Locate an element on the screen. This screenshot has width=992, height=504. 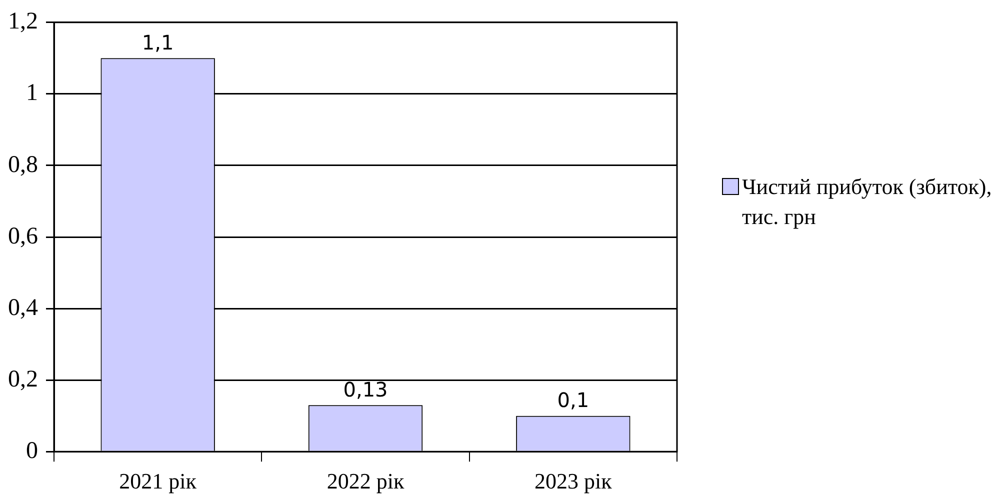
y-tick-label: 0,4 is located at coordinates (23, 307).